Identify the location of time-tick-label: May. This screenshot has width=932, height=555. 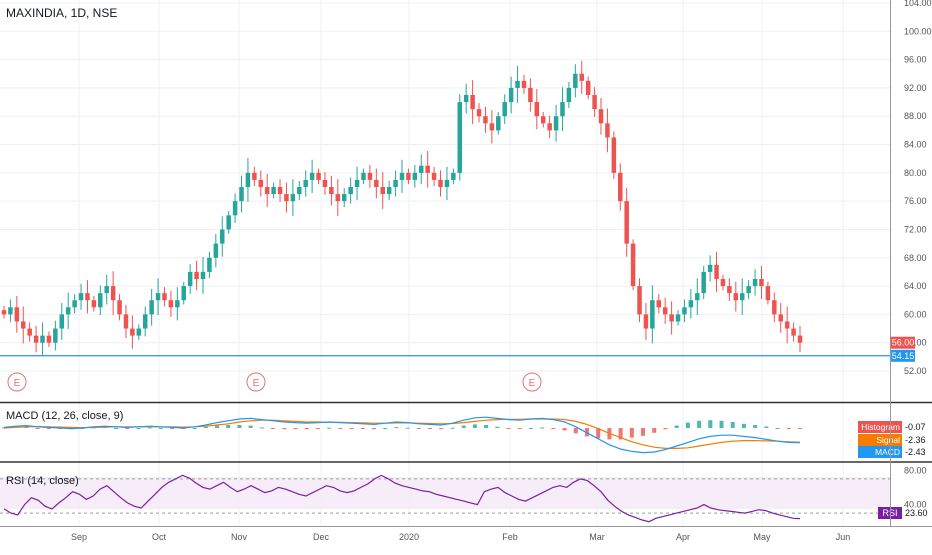
(762, 537).